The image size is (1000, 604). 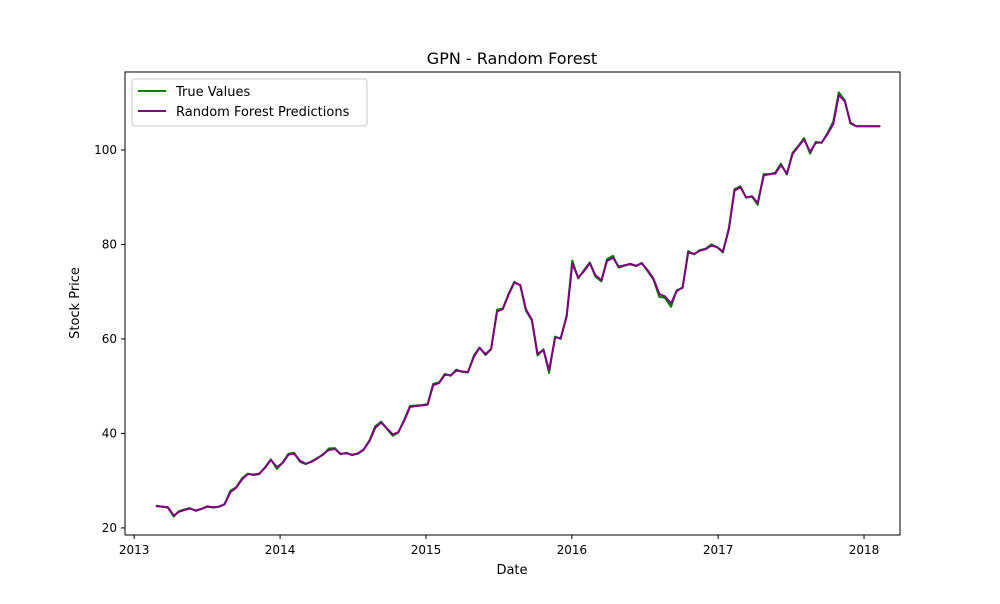 What do you see at coordinates (75, 303) in the screenshot?
I see `y-axis-label: Stock Price` at bounding box center [75, 303].